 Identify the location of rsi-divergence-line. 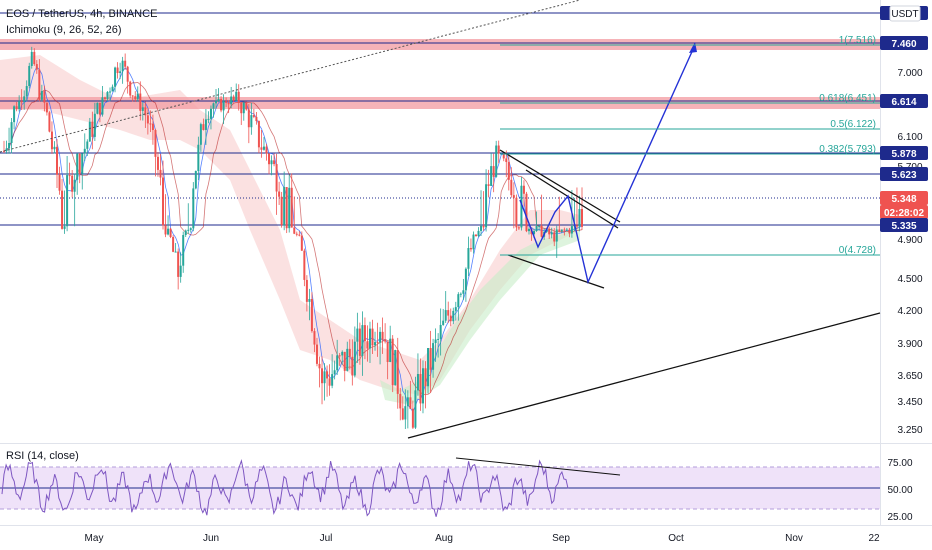
(538, 466).